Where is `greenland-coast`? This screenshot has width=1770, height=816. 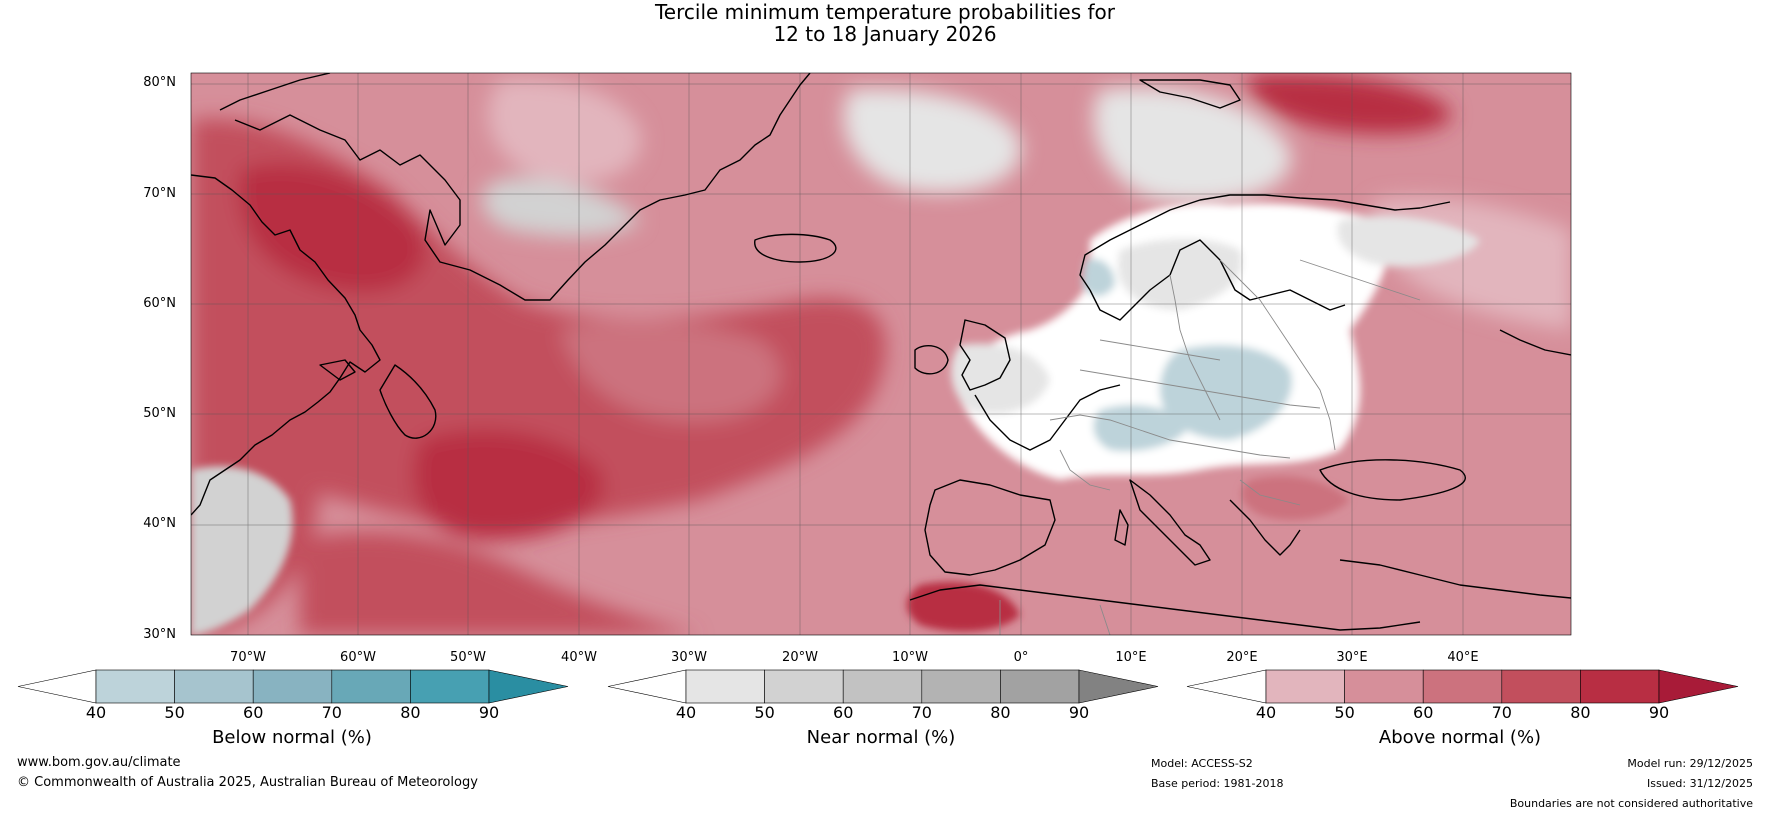
greenland-coast is located at coordinates (522, 187).